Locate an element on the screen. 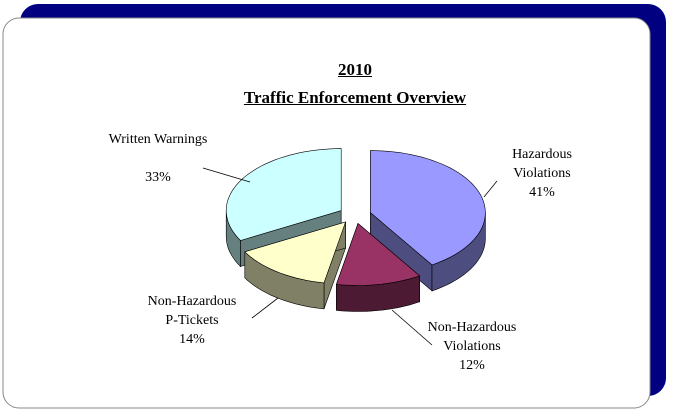  category-label: Hazardous Violations is located at coordinates (542, 164).